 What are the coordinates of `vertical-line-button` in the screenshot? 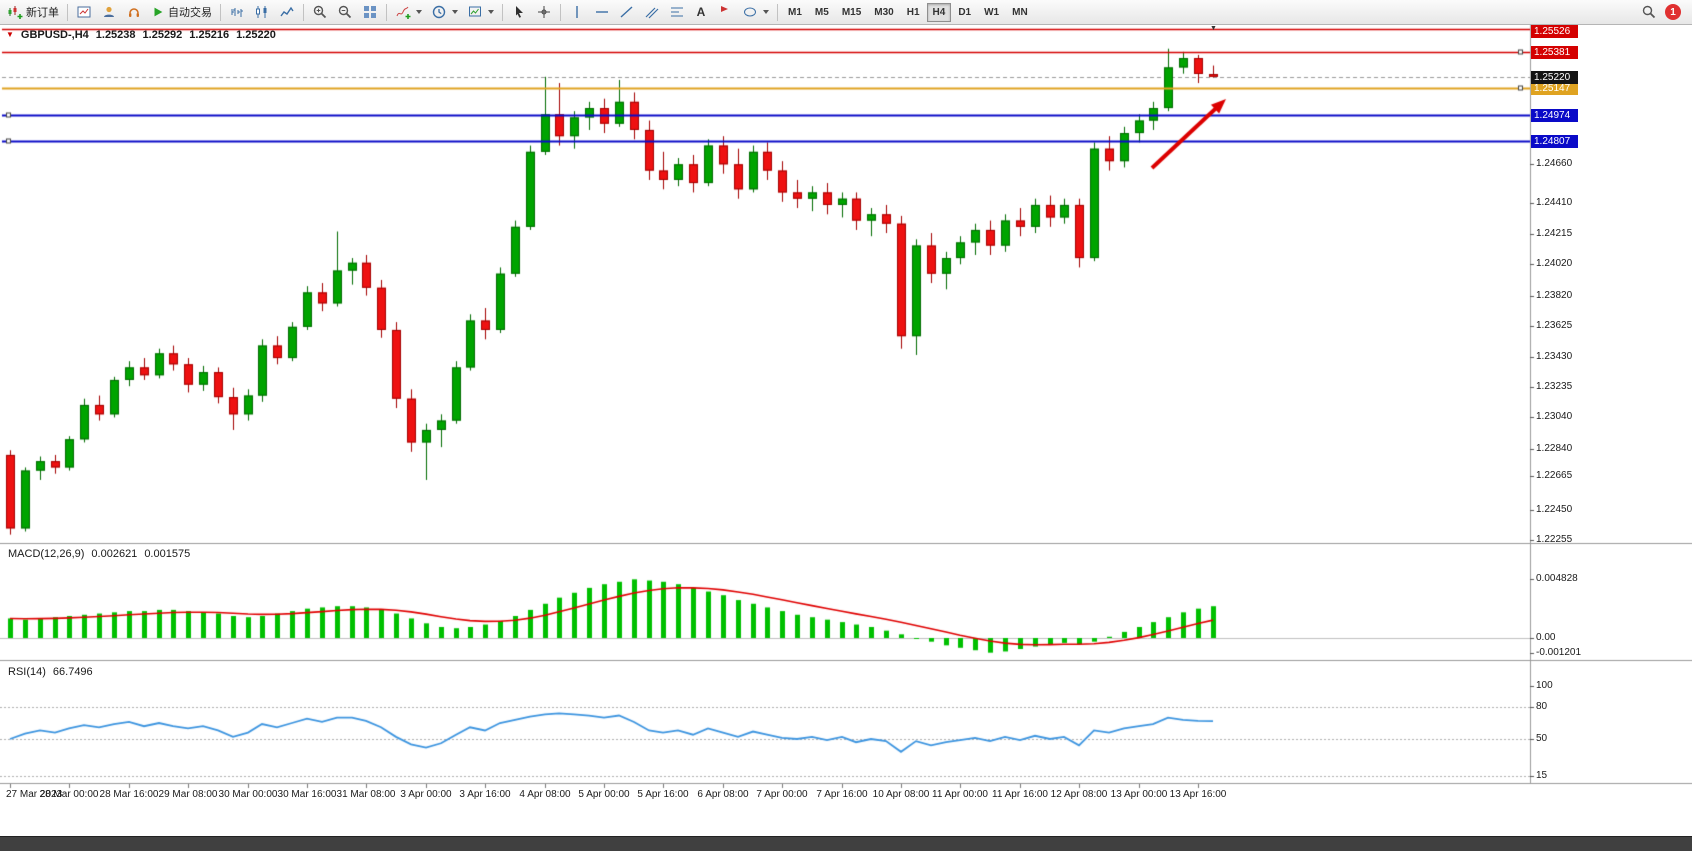 It's located at (577, 12).